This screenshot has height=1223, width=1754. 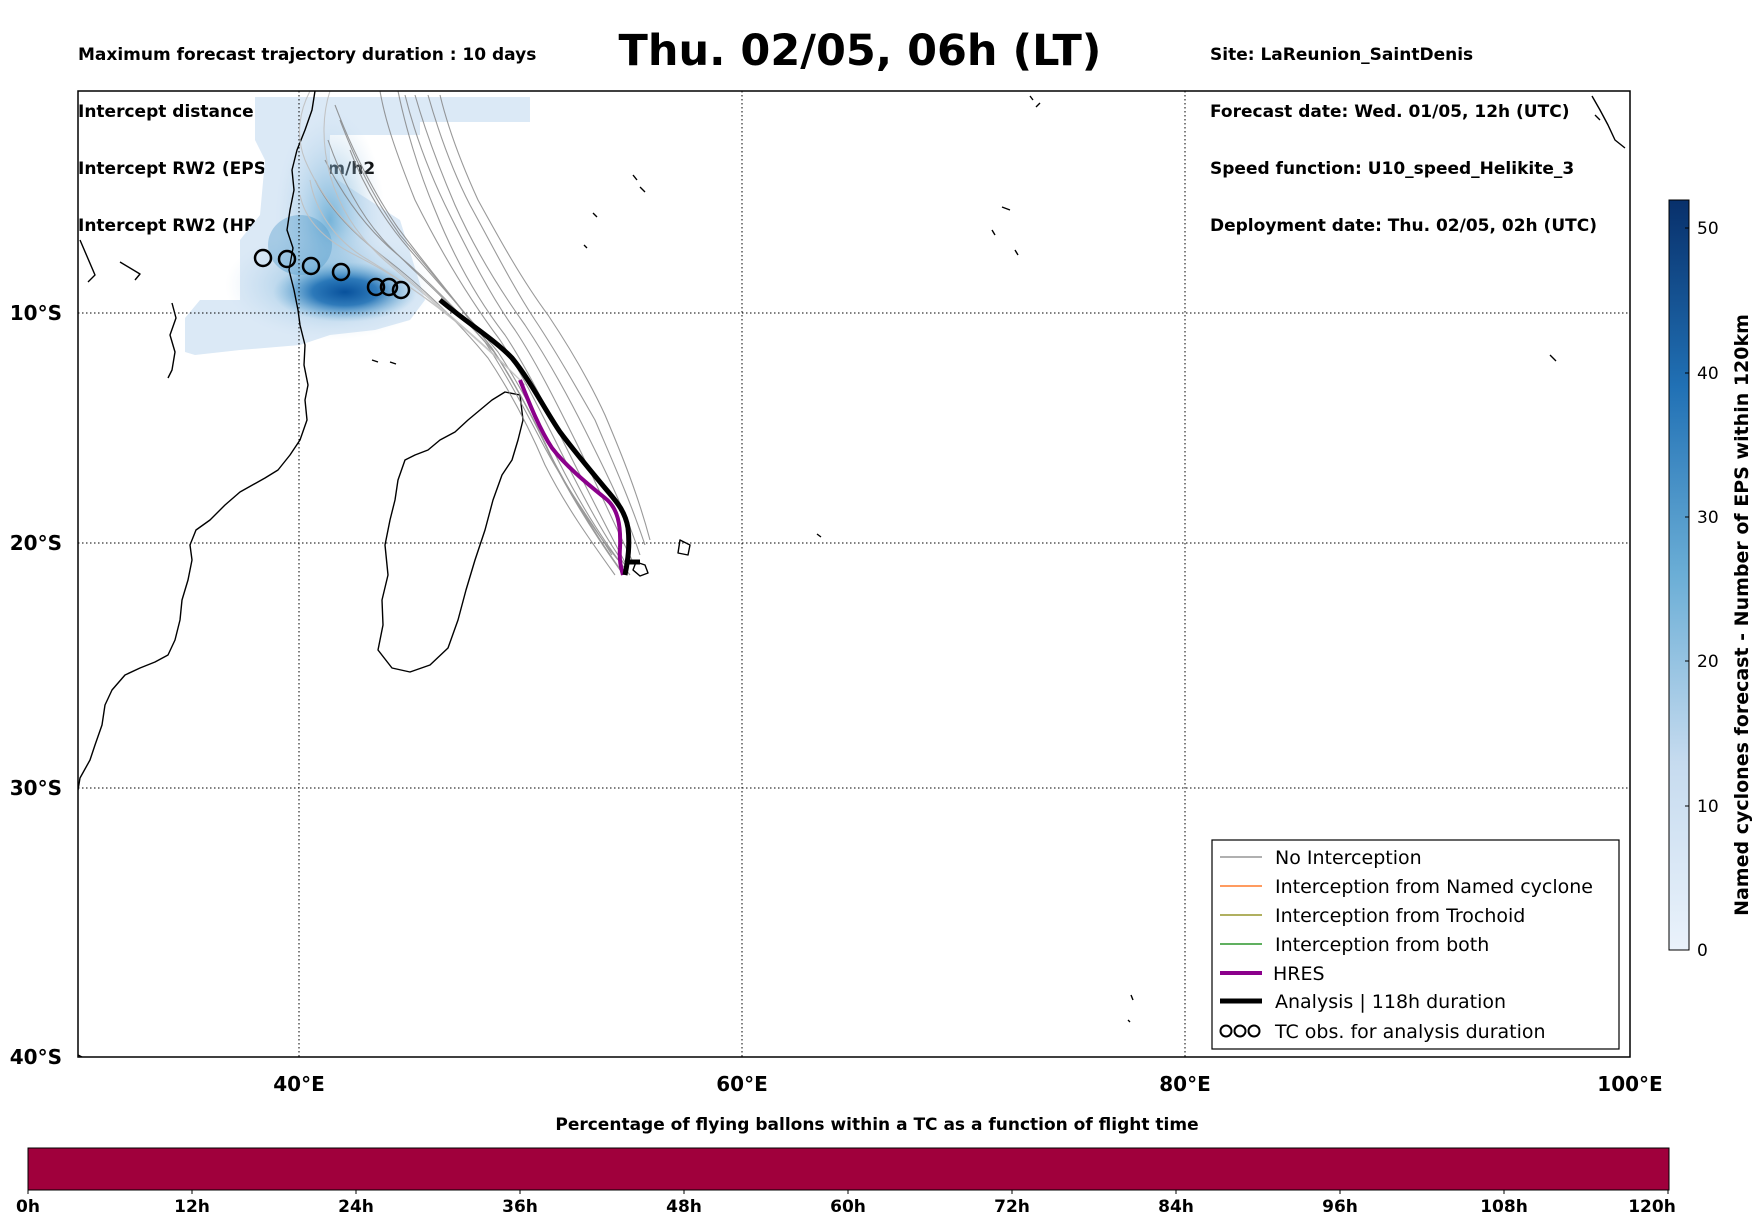 I want to click on lat-tick-label: 30°S, so click(x=36, y=788).